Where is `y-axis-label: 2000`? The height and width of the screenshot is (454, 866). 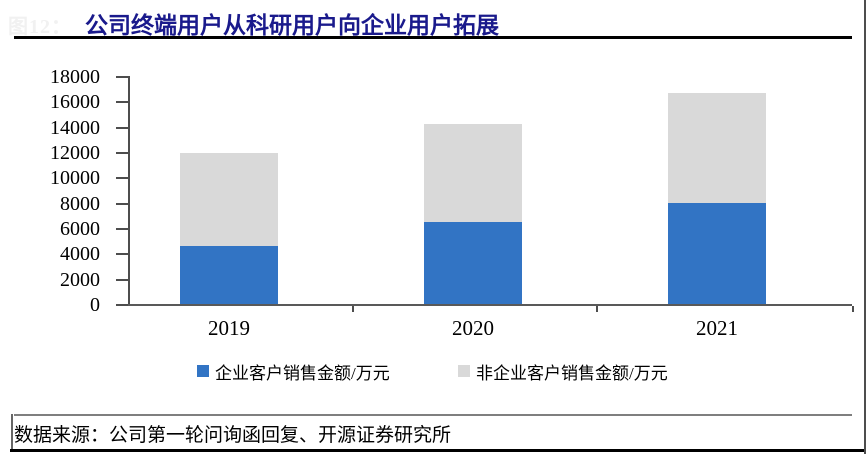
y-axis-label: 2000 is located at coordinates (80, 279).